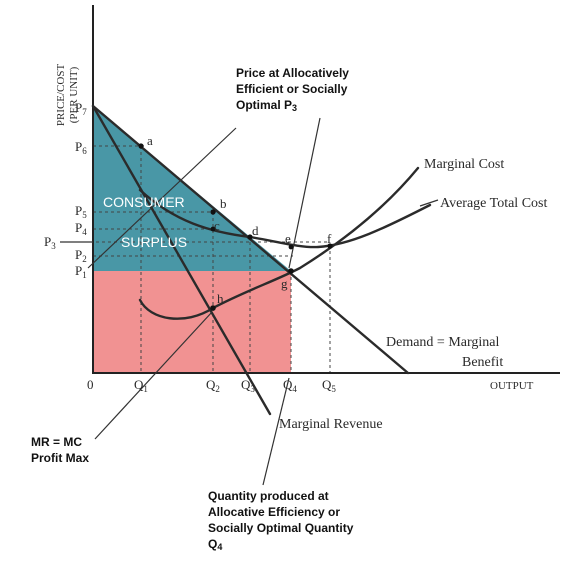  I want to click on average-total-cost-label: Average Total Cost, so click(493, 203).